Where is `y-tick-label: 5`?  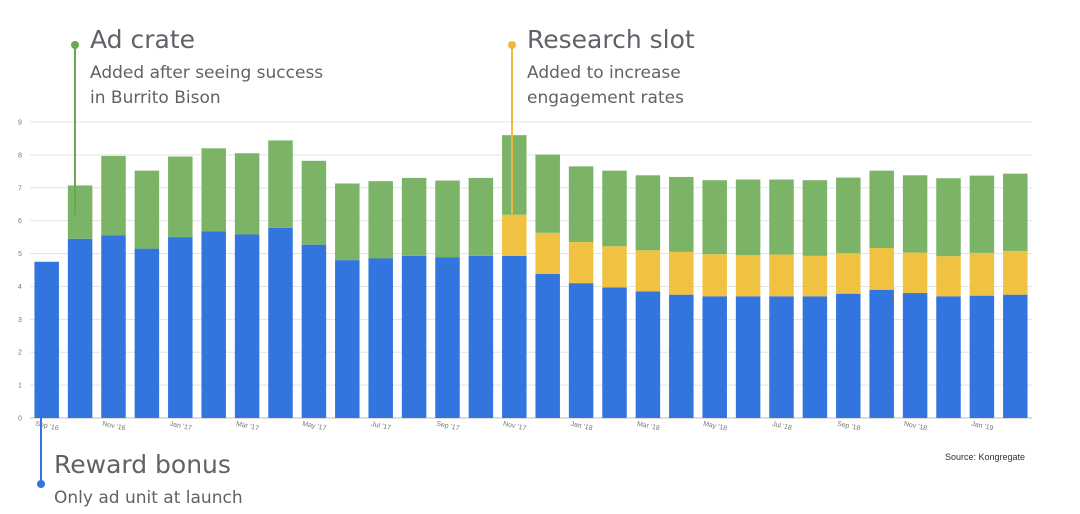 y-tick-label: 5 is located at coordinates (20, 254).